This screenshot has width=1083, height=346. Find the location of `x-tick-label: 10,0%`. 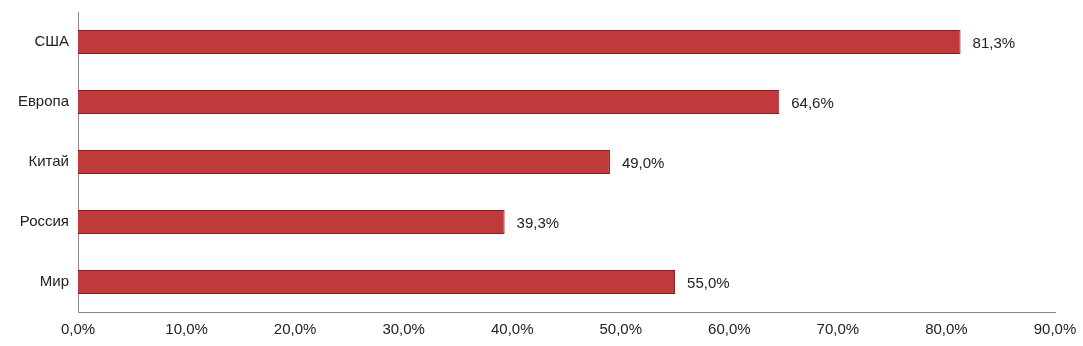

x-tick-label: 10,0% is located at coordinates (186, 329).